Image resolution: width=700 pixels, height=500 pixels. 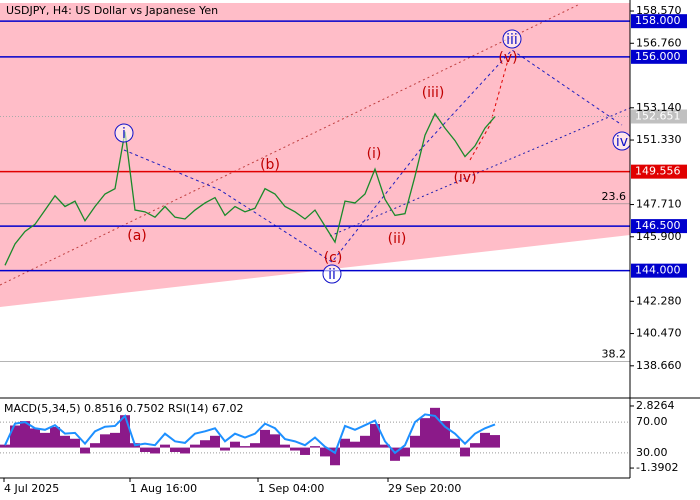 What do you see at coordinates (659, 10) in the screenshot?
I see `y-tick-label: 158.570` at bounding box center [659, 10].